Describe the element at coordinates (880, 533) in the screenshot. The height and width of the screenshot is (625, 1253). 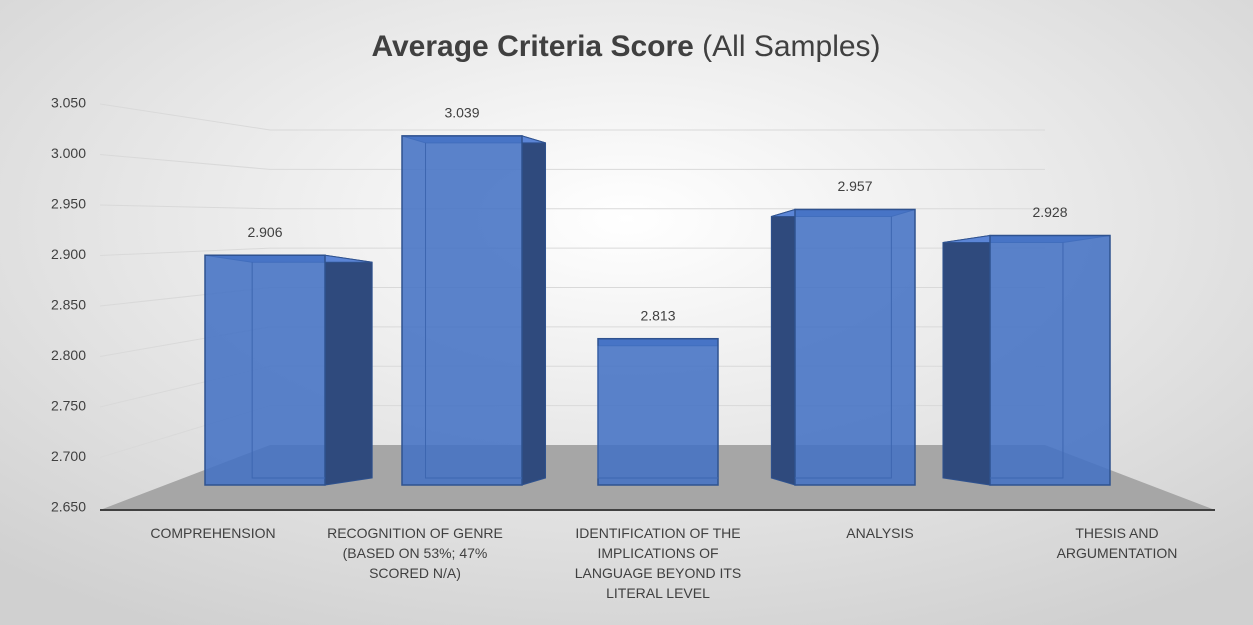
I see `x-tick-label: ANALYSIS` at that location.